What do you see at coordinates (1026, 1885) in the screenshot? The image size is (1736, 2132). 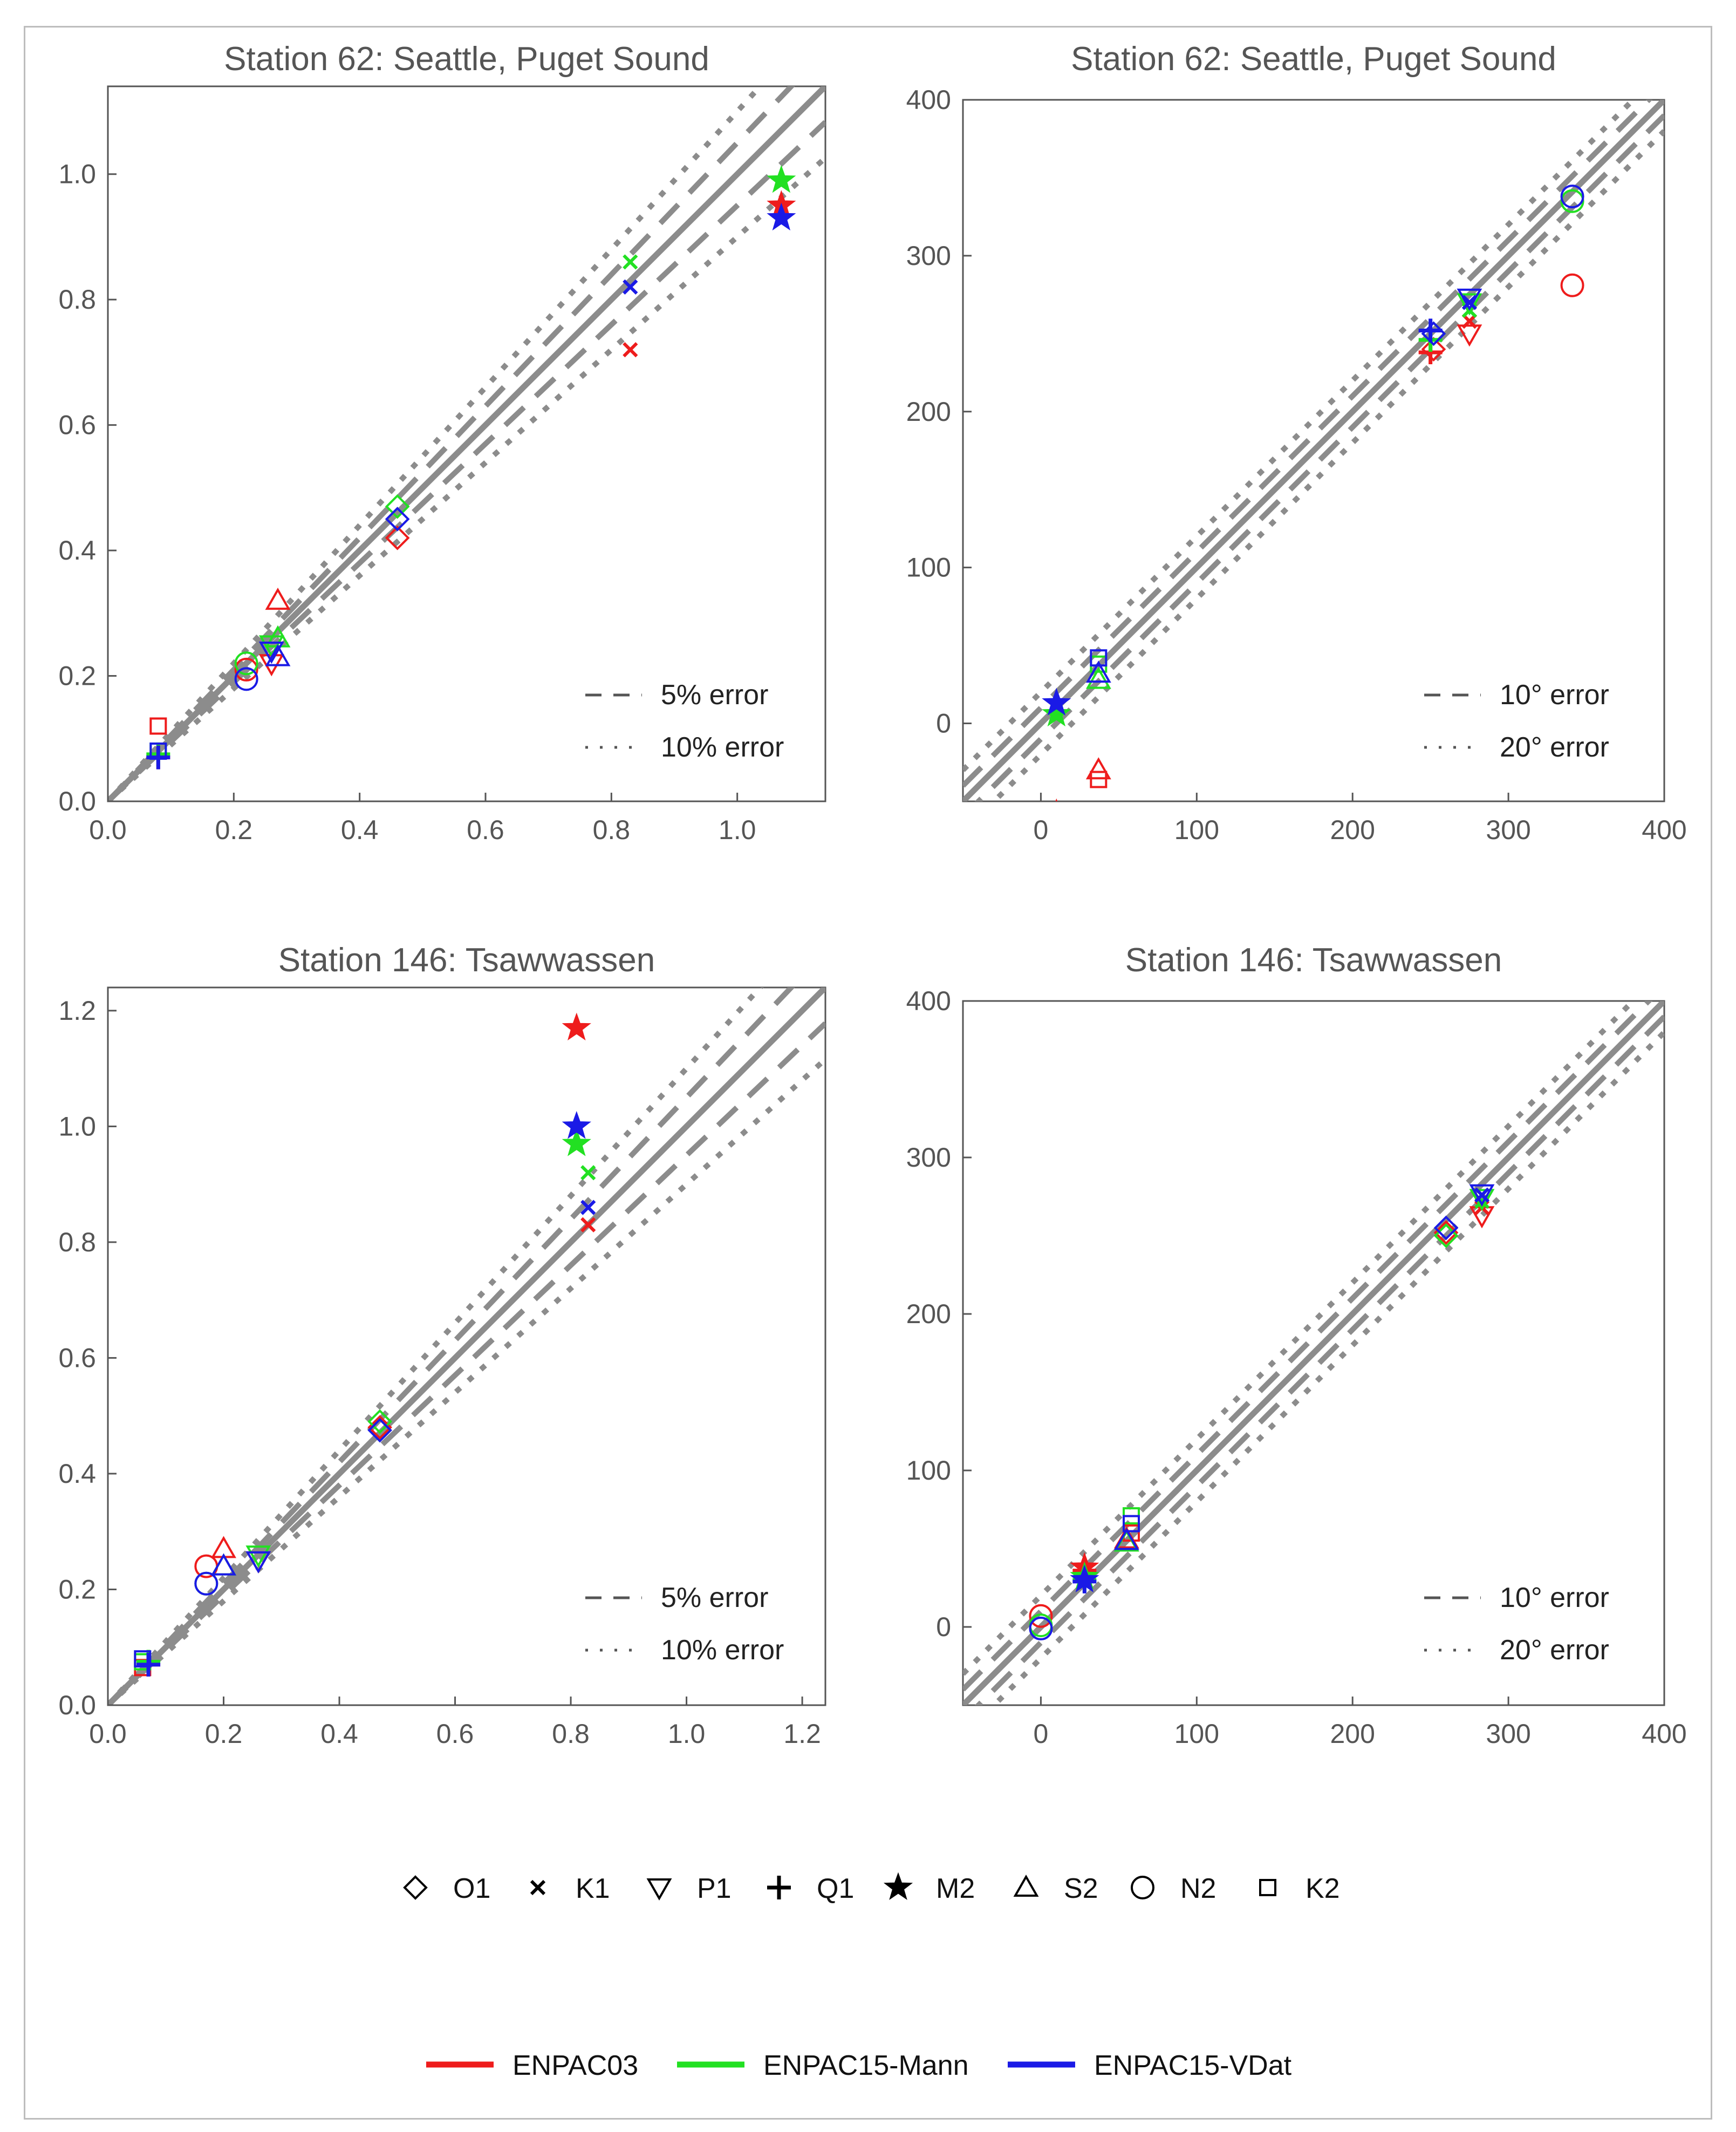 I see `triangle-up-icon` at bounding box center [1026, 1885].